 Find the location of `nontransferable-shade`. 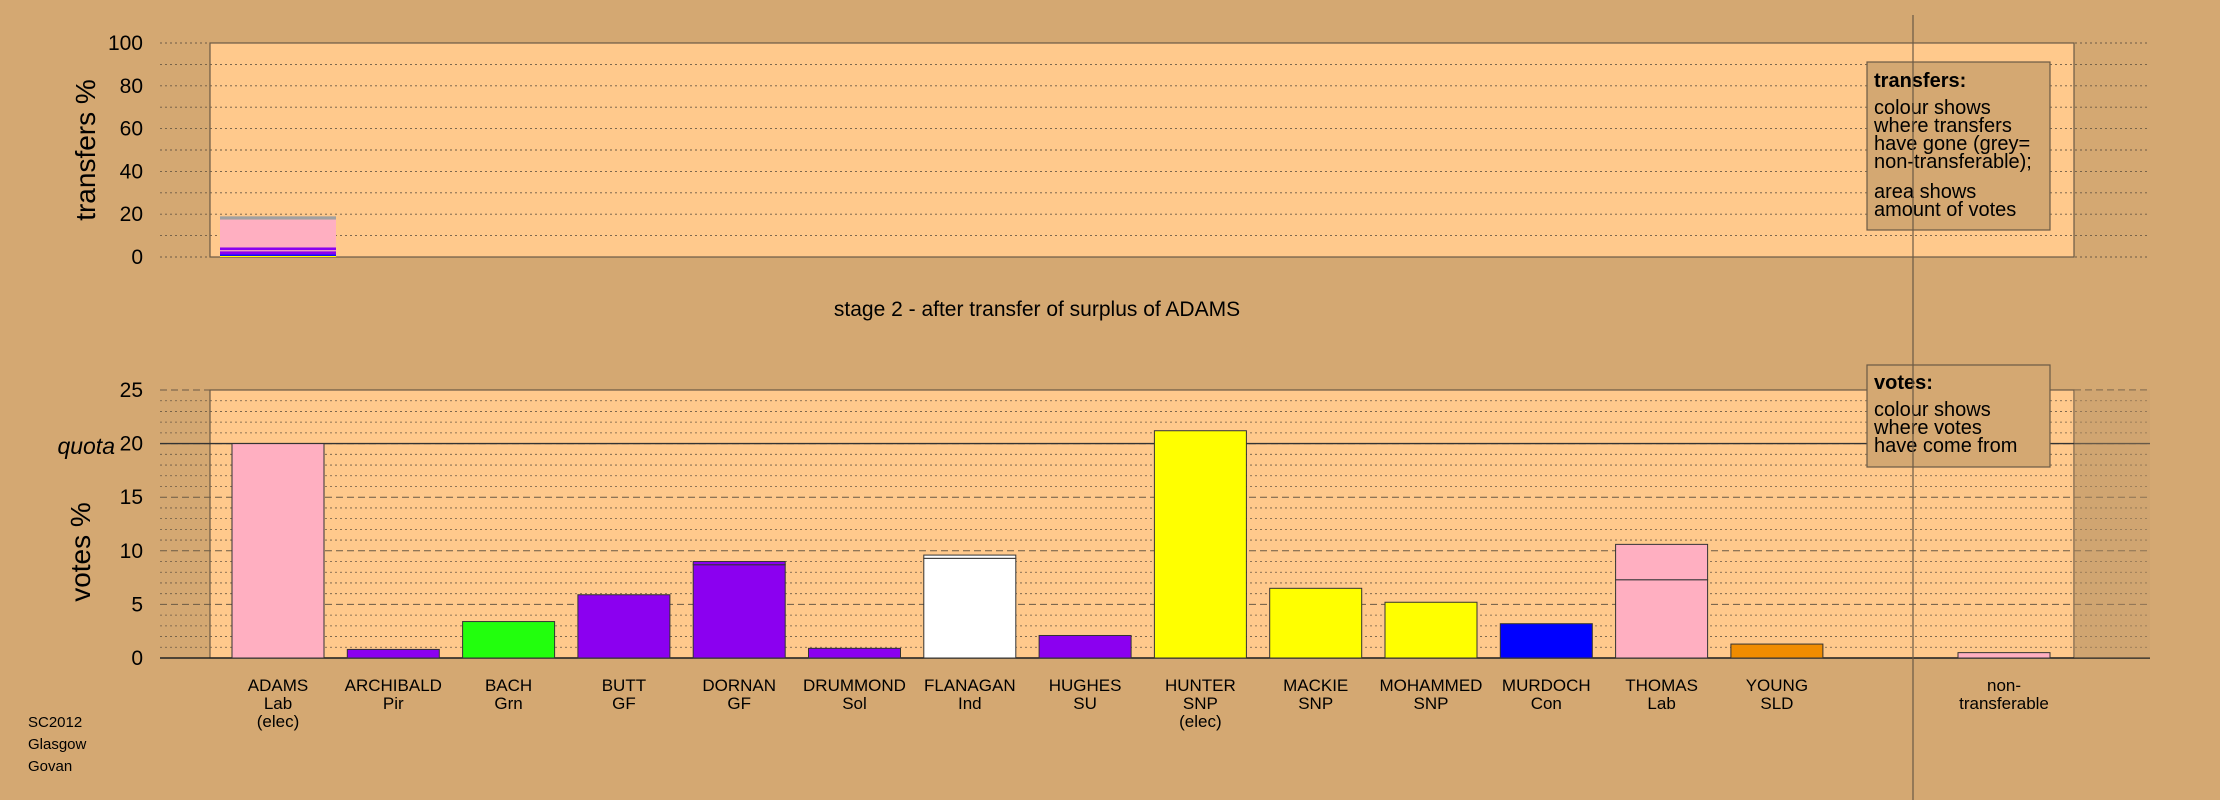

nontransferable-shade is located at coordinates (2112, 524).